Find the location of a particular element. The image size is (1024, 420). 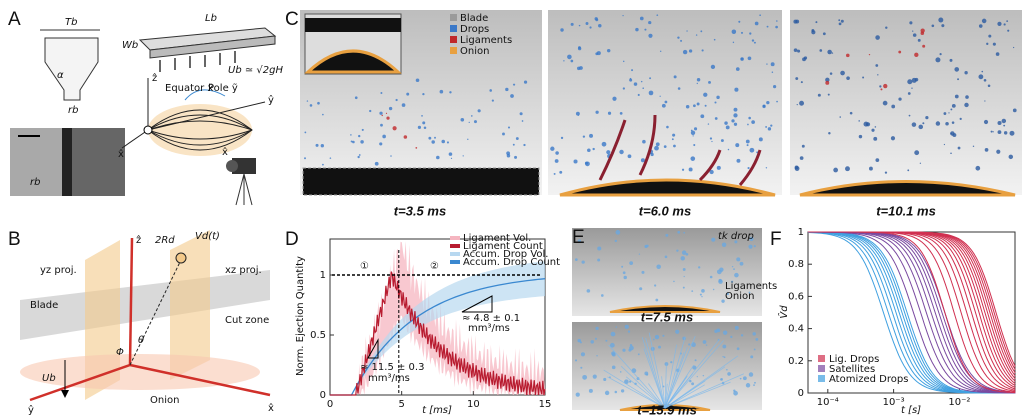

label: Ligaments is located at coordinates (751, 286).